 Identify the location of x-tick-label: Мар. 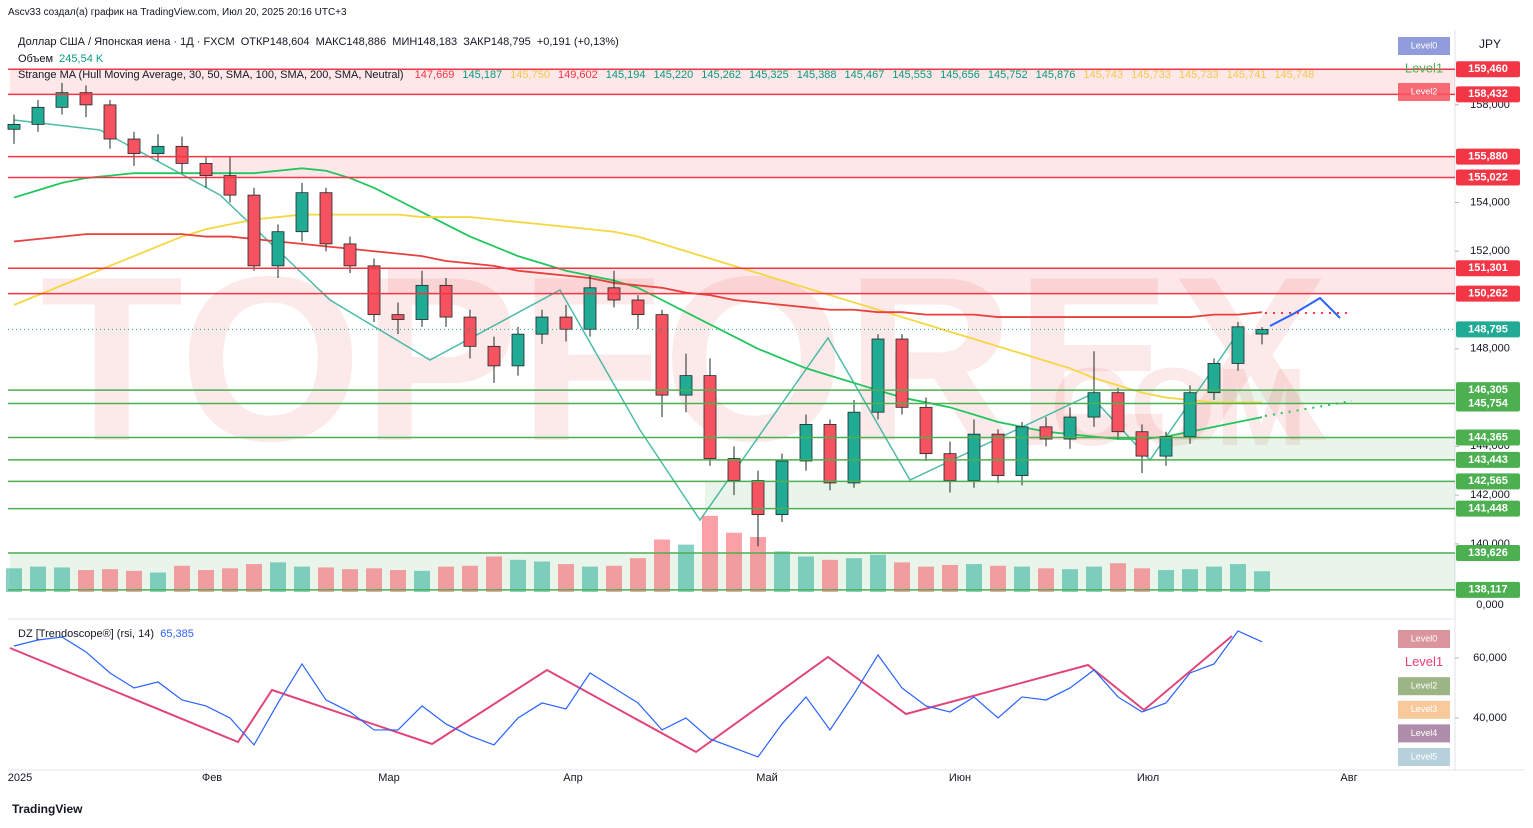
(389, 778).